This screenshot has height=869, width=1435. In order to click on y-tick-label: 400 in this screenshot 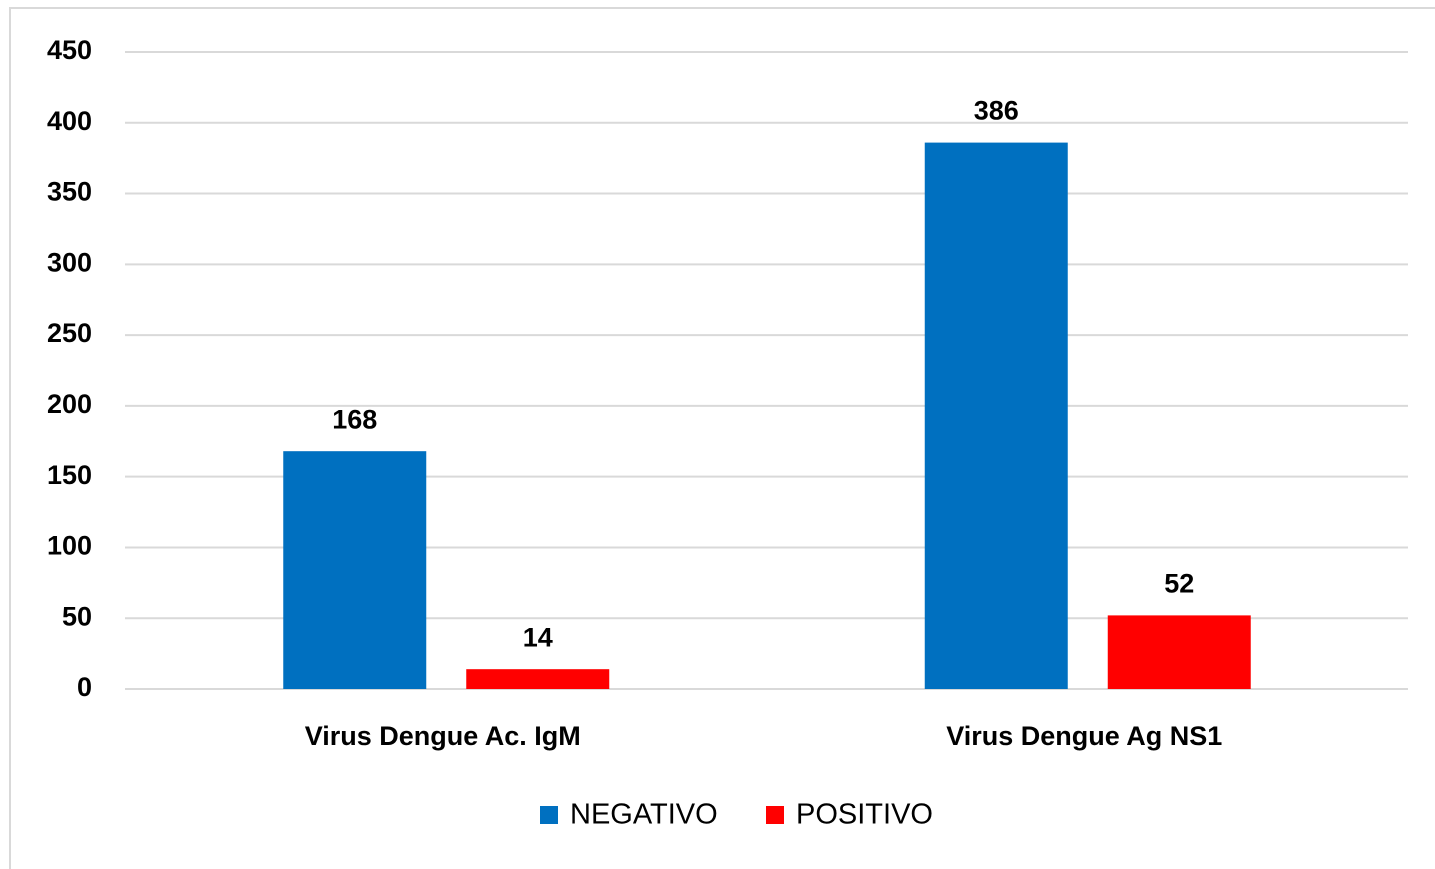, I will do `click(69, 121)`.